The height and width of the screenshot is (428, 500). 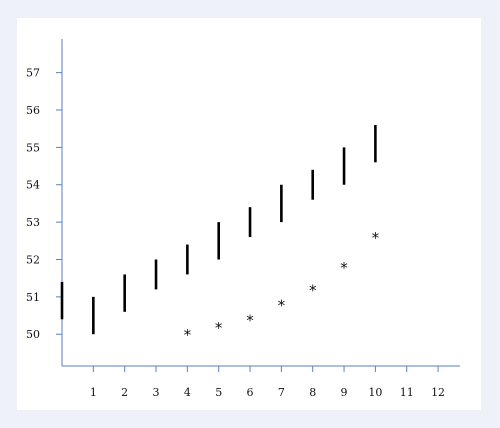 I want to click on y-axis-ticks: 50 51 52 53 54 55 56 57, so click(x=44, y=204).